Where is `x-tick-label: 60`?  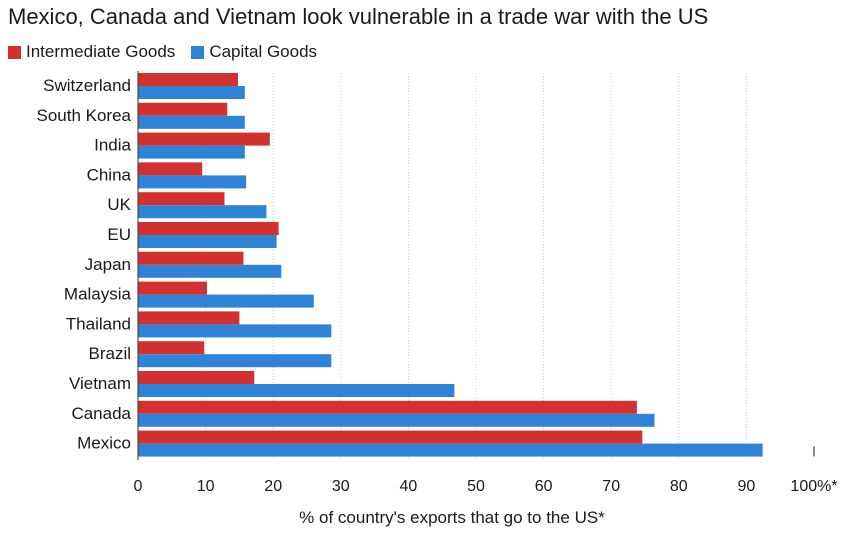 x-tick-label: 60 is located at coordinates (544, 486).